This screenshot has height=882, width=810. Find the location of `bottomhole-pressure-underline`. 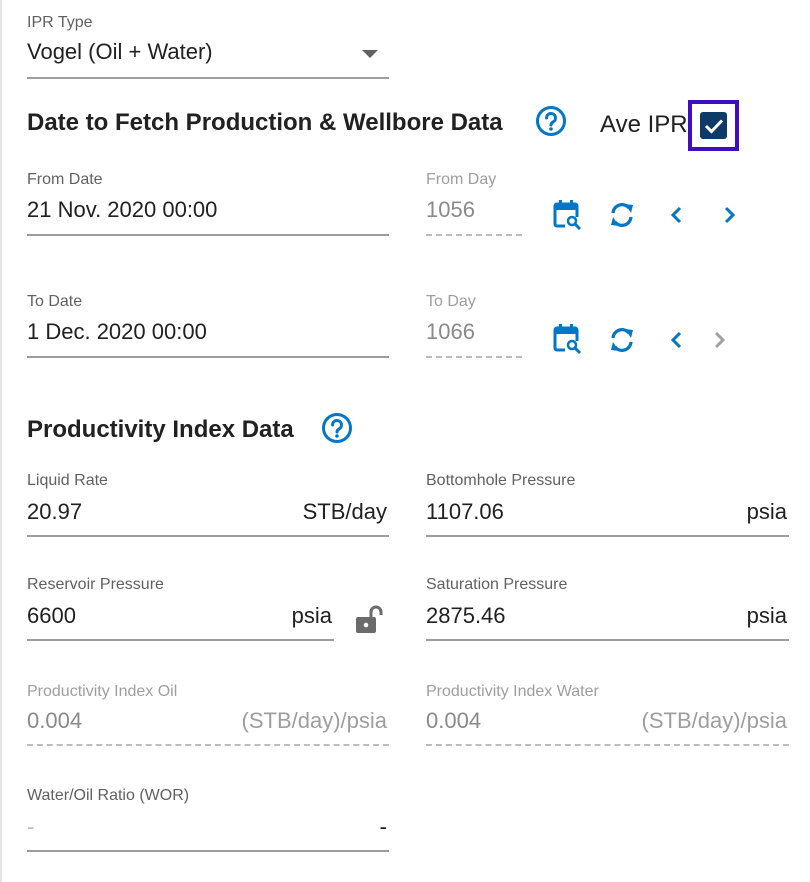

bottomhole-pressure-underline is located at coordinates (607, 536).